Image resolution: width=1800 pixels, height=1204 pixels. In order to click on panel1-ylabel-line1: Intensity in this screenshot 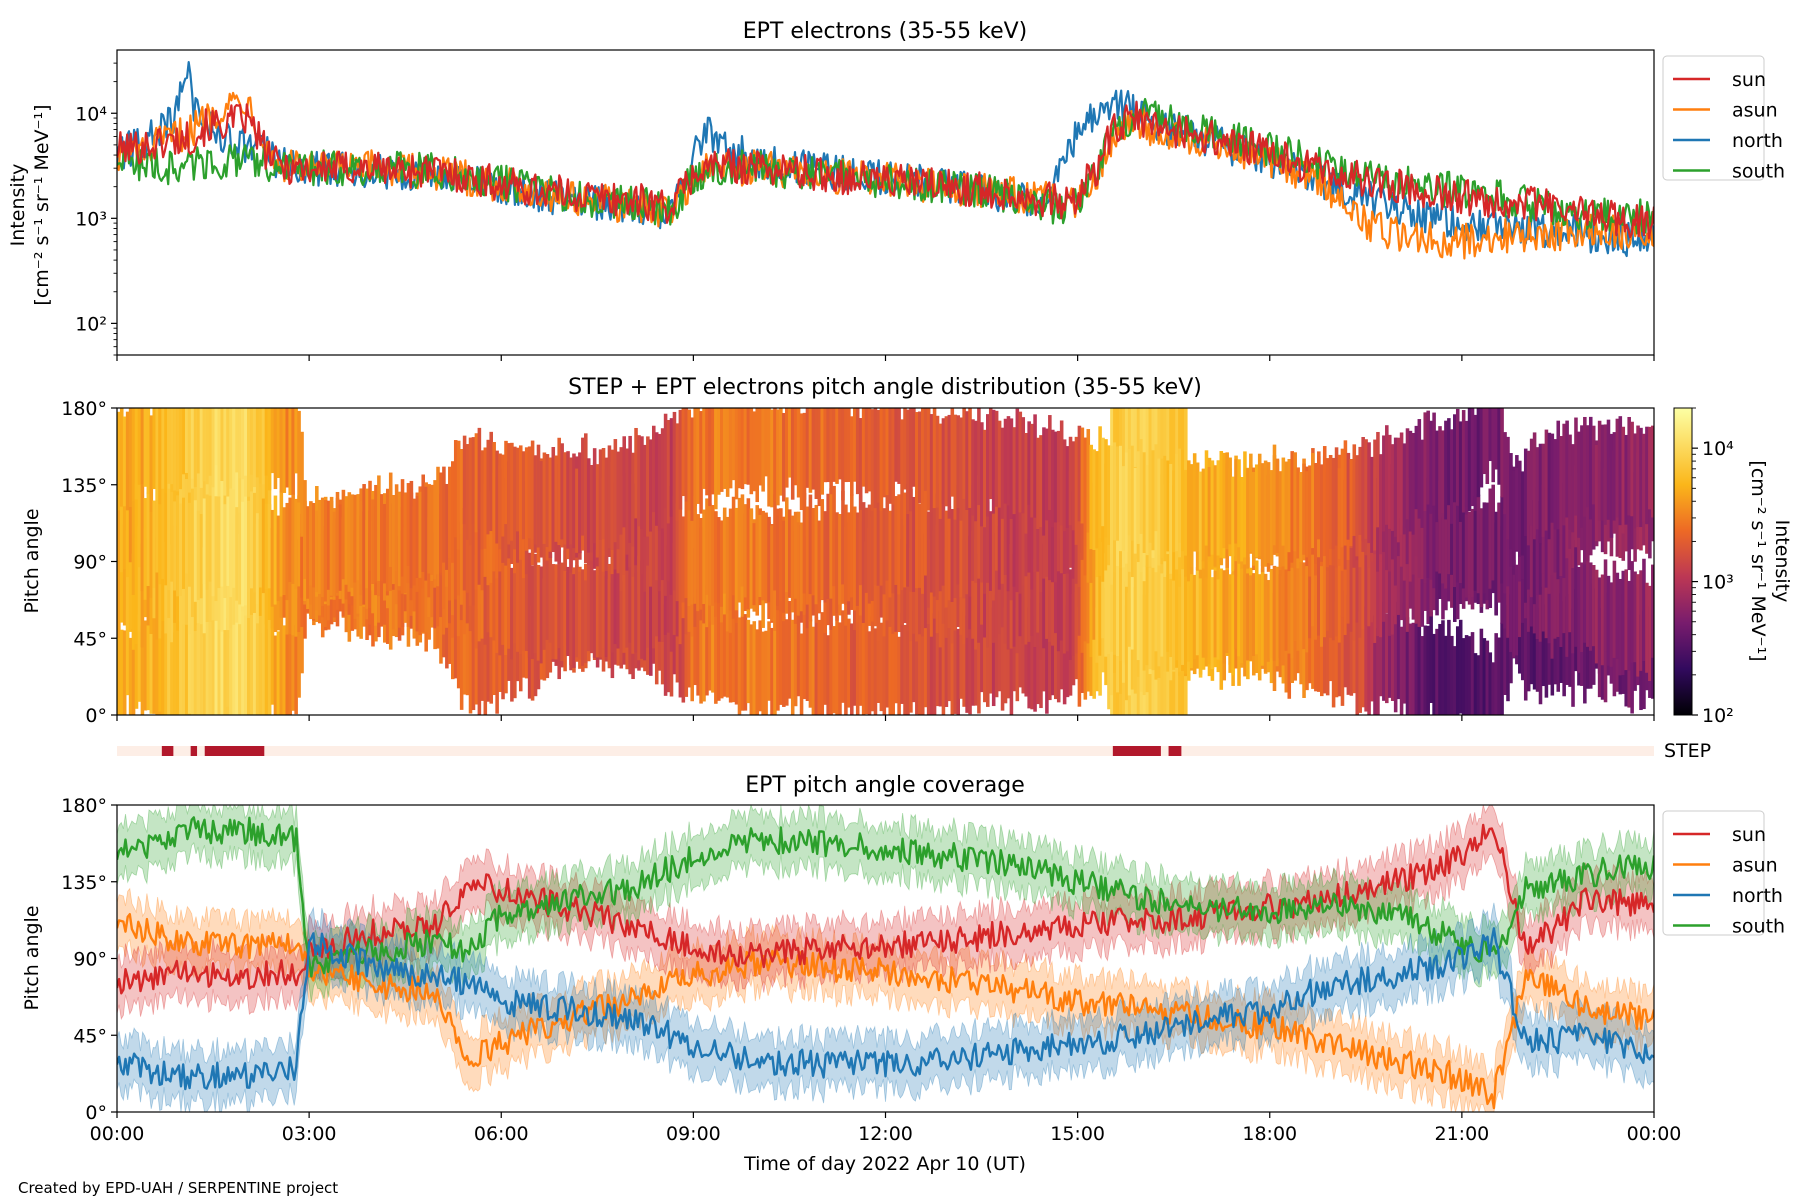, I will do `click(18, 205)`.